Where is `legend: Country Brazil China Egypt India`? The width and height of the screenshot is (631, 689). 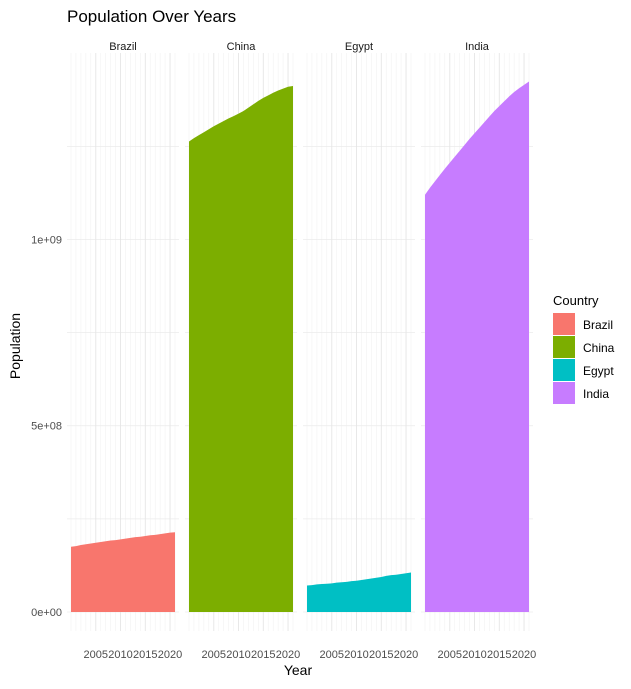 legend: Country Brazil China Egypt India is located at coordinates (584, 348).